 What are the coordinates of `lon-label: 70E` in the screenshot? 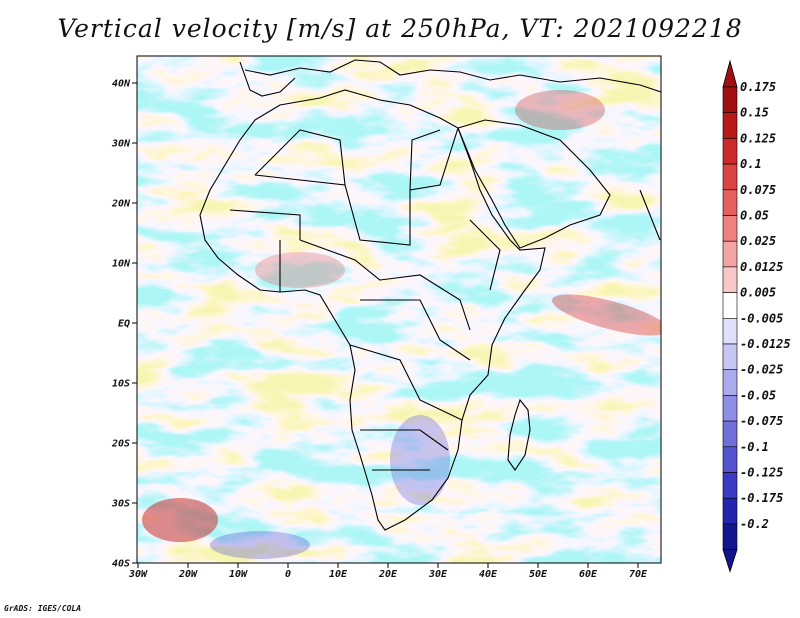 It's located at (638, 574).